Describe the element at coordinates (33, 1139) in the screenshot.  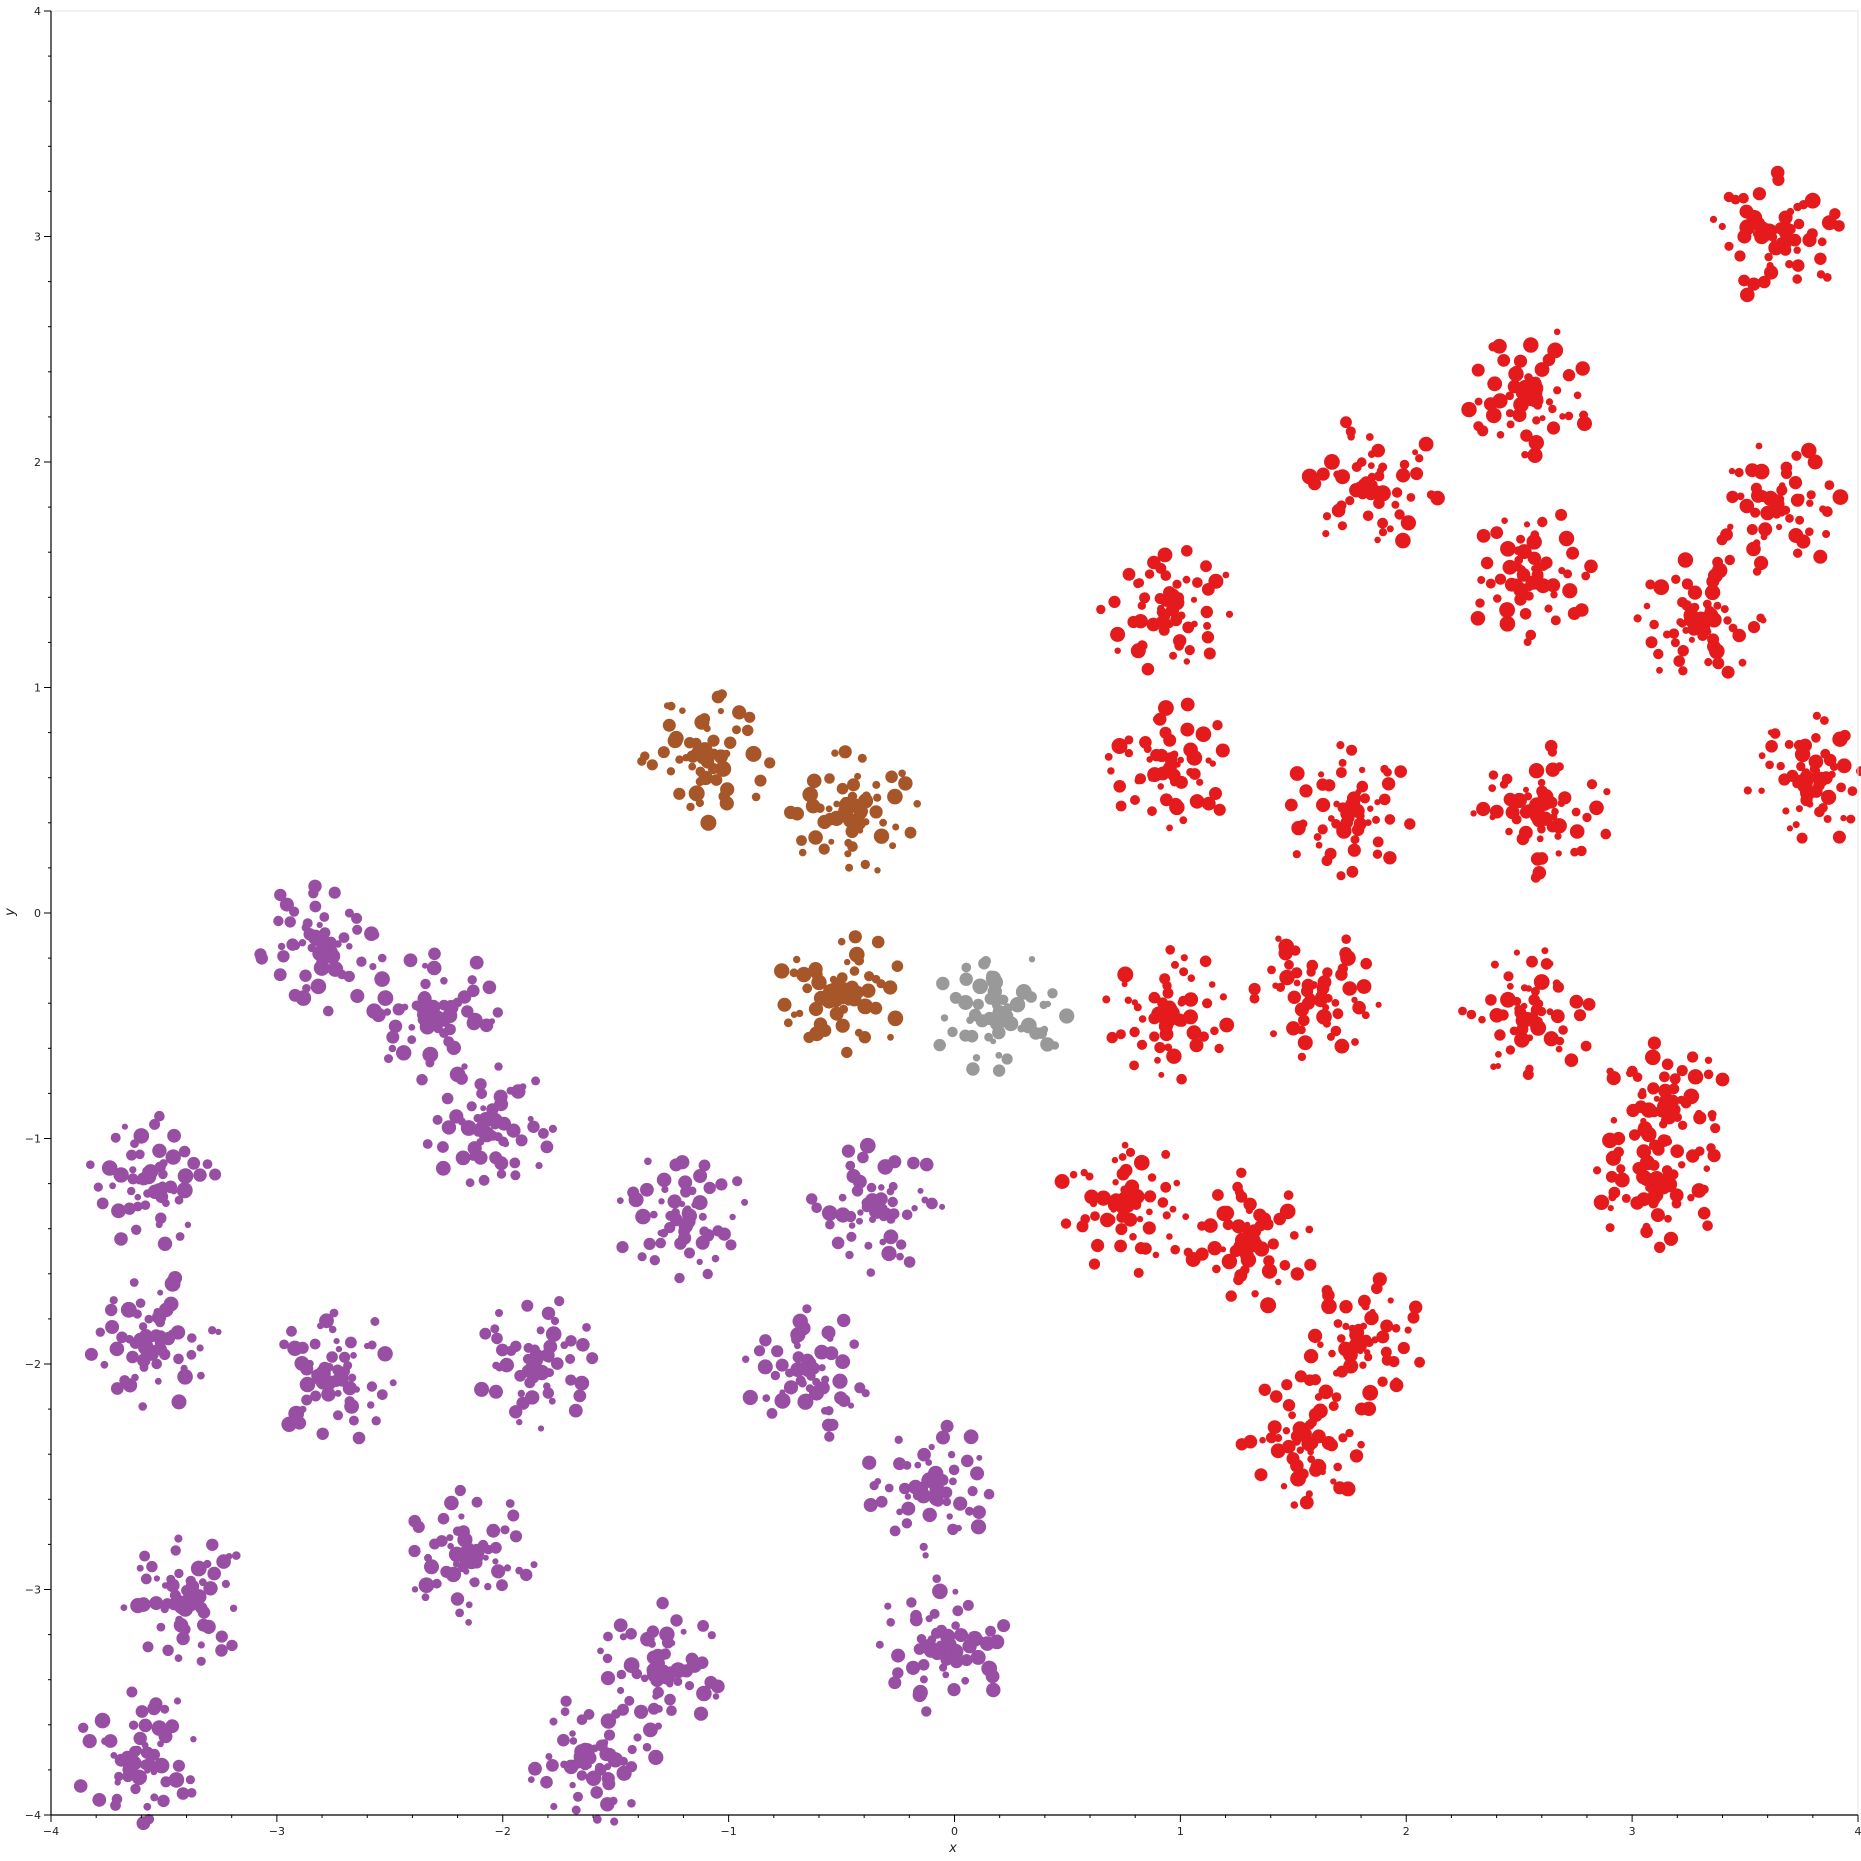
I see `y-tick-label: −1` at that location.